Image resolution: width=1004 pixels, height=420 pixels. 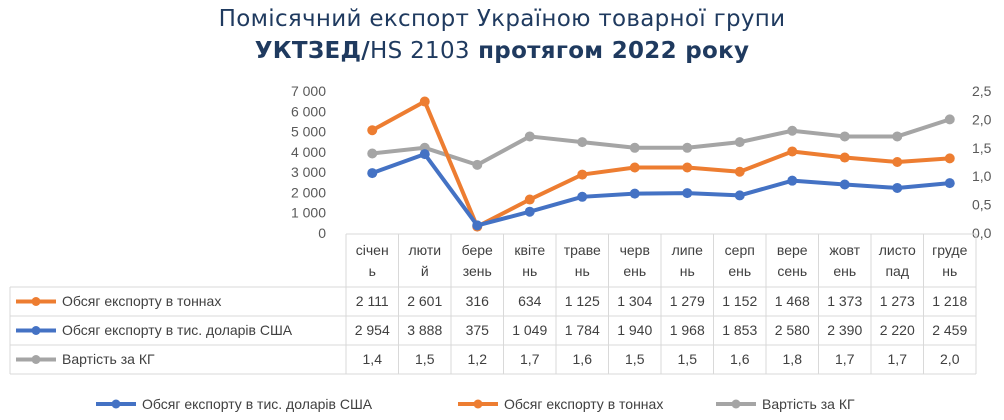 What do you see at coordinates (478, 359) in the screenshot?
I see `table-cell-value: 1,2` at bounding box center [478, 359].